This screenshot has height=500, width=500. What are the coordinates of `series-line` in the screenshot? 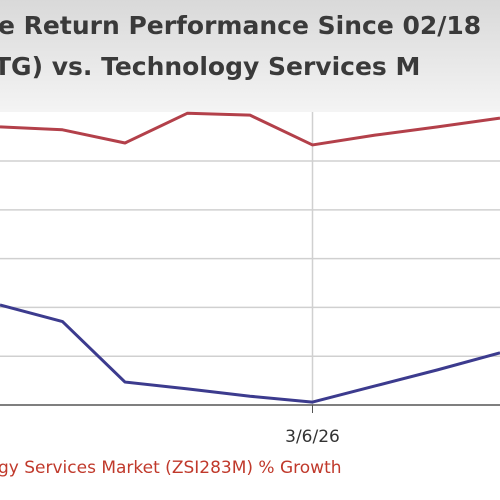 It's located at (250, 129).